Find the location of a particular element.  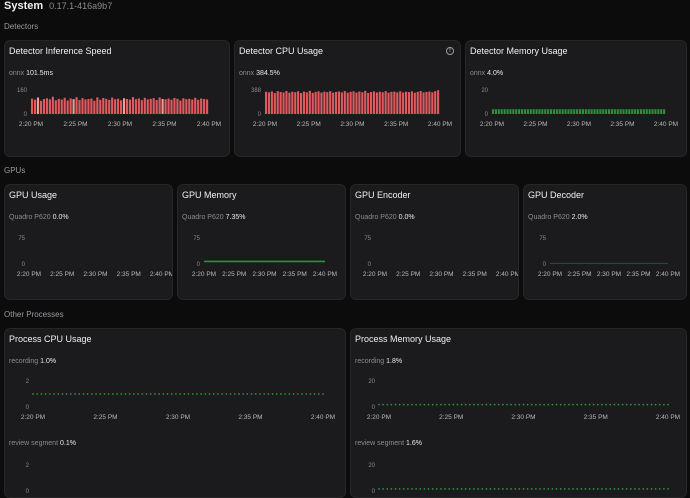

card-subtitle: onnx 4.0% is located at coordinates (486, 73).